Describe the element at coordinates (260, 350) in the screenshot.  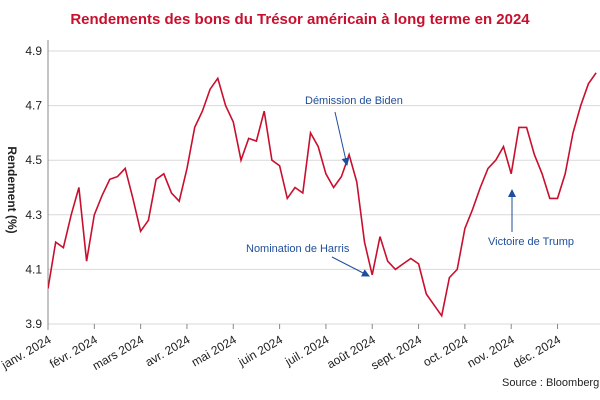
I see `x-tick-label: juin 2024` at that location.